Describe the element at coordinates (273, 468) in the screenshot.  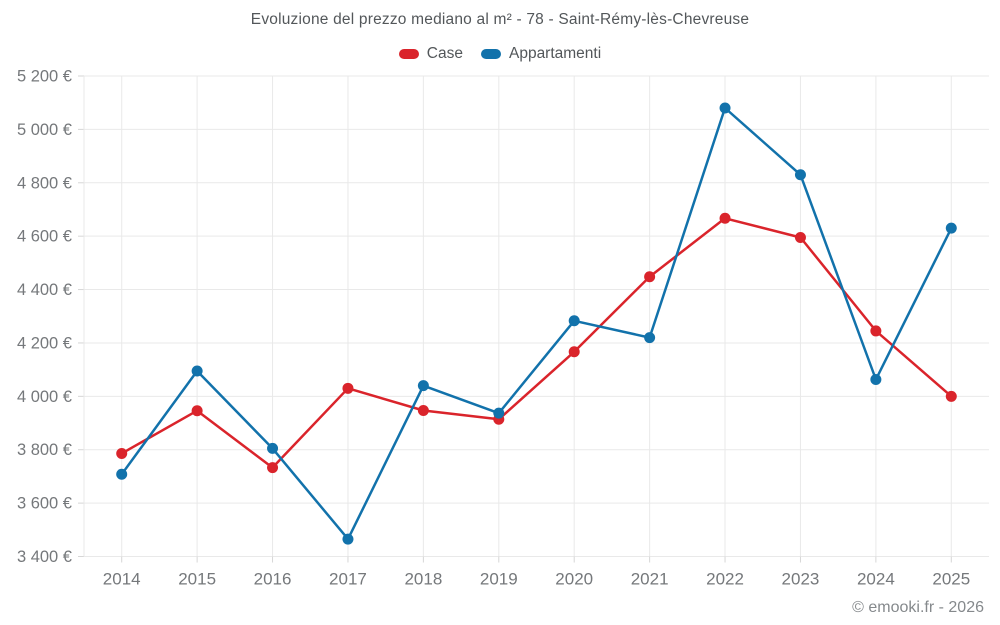
I see `data-point-case-2016` at that location.